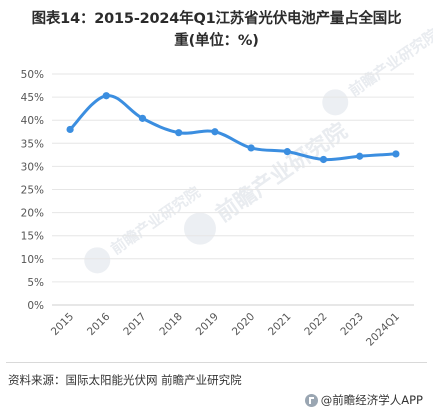 The image size is (433, 414). Describe the element at coordinates (32, 121) in the screenshot. I see `y-tick-label: 40%` at that location.